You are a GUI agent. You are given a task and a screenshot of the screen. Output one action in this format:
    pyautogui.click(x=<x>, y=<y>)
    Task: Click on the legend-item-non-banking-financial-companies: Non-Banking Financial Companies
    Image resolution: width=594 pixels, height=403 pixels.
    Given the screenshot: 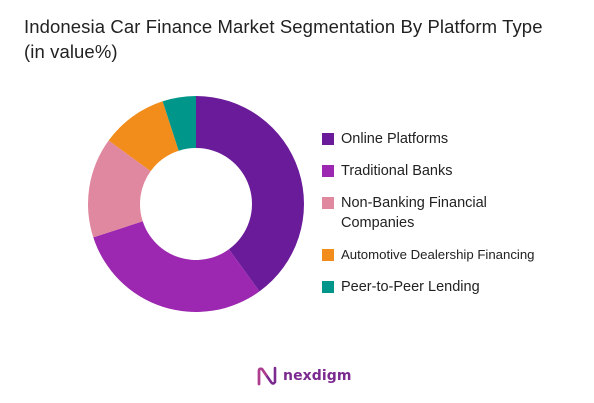 What is the action you would take?
    pyautogui.click(x=419, y=213)
    